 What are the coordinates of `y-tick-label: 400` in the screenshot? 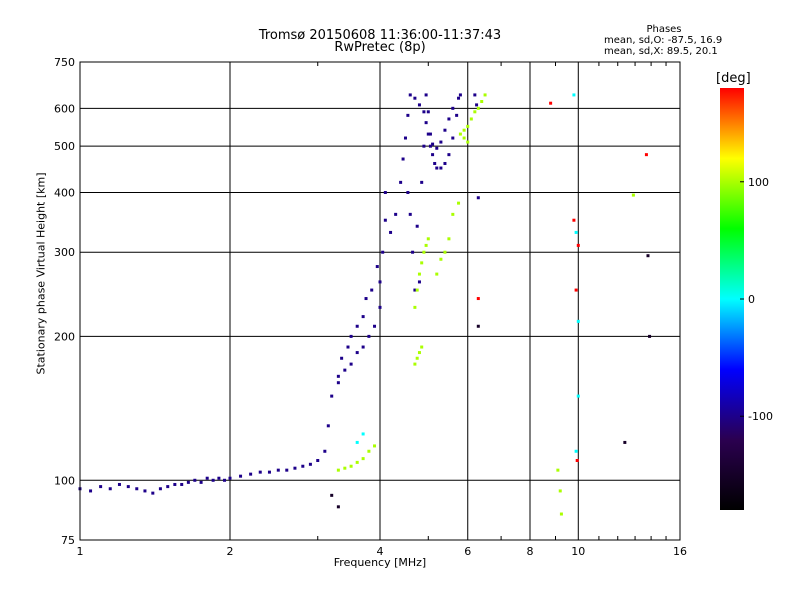 It's located at (64, 192).